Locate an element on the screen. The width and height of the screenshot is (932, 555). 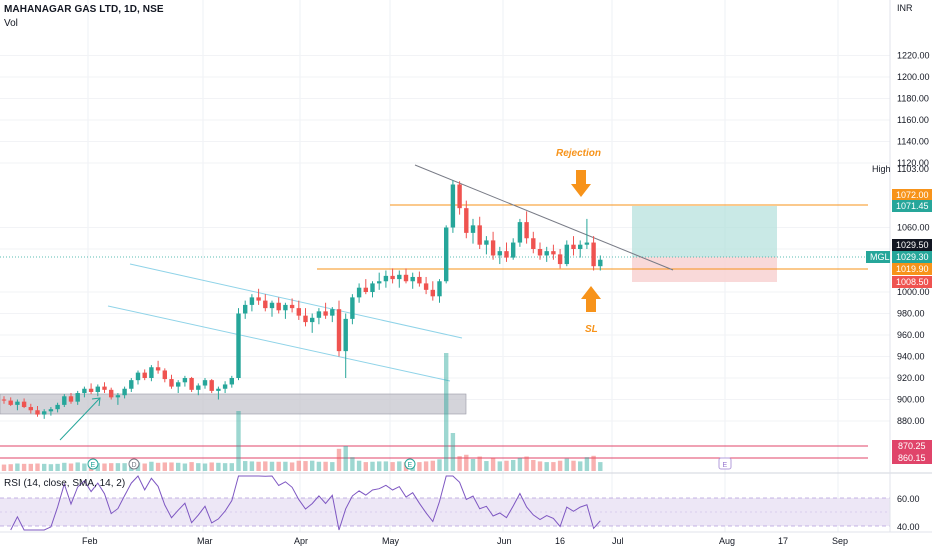
target-zone is located at coordinates (704, 231).